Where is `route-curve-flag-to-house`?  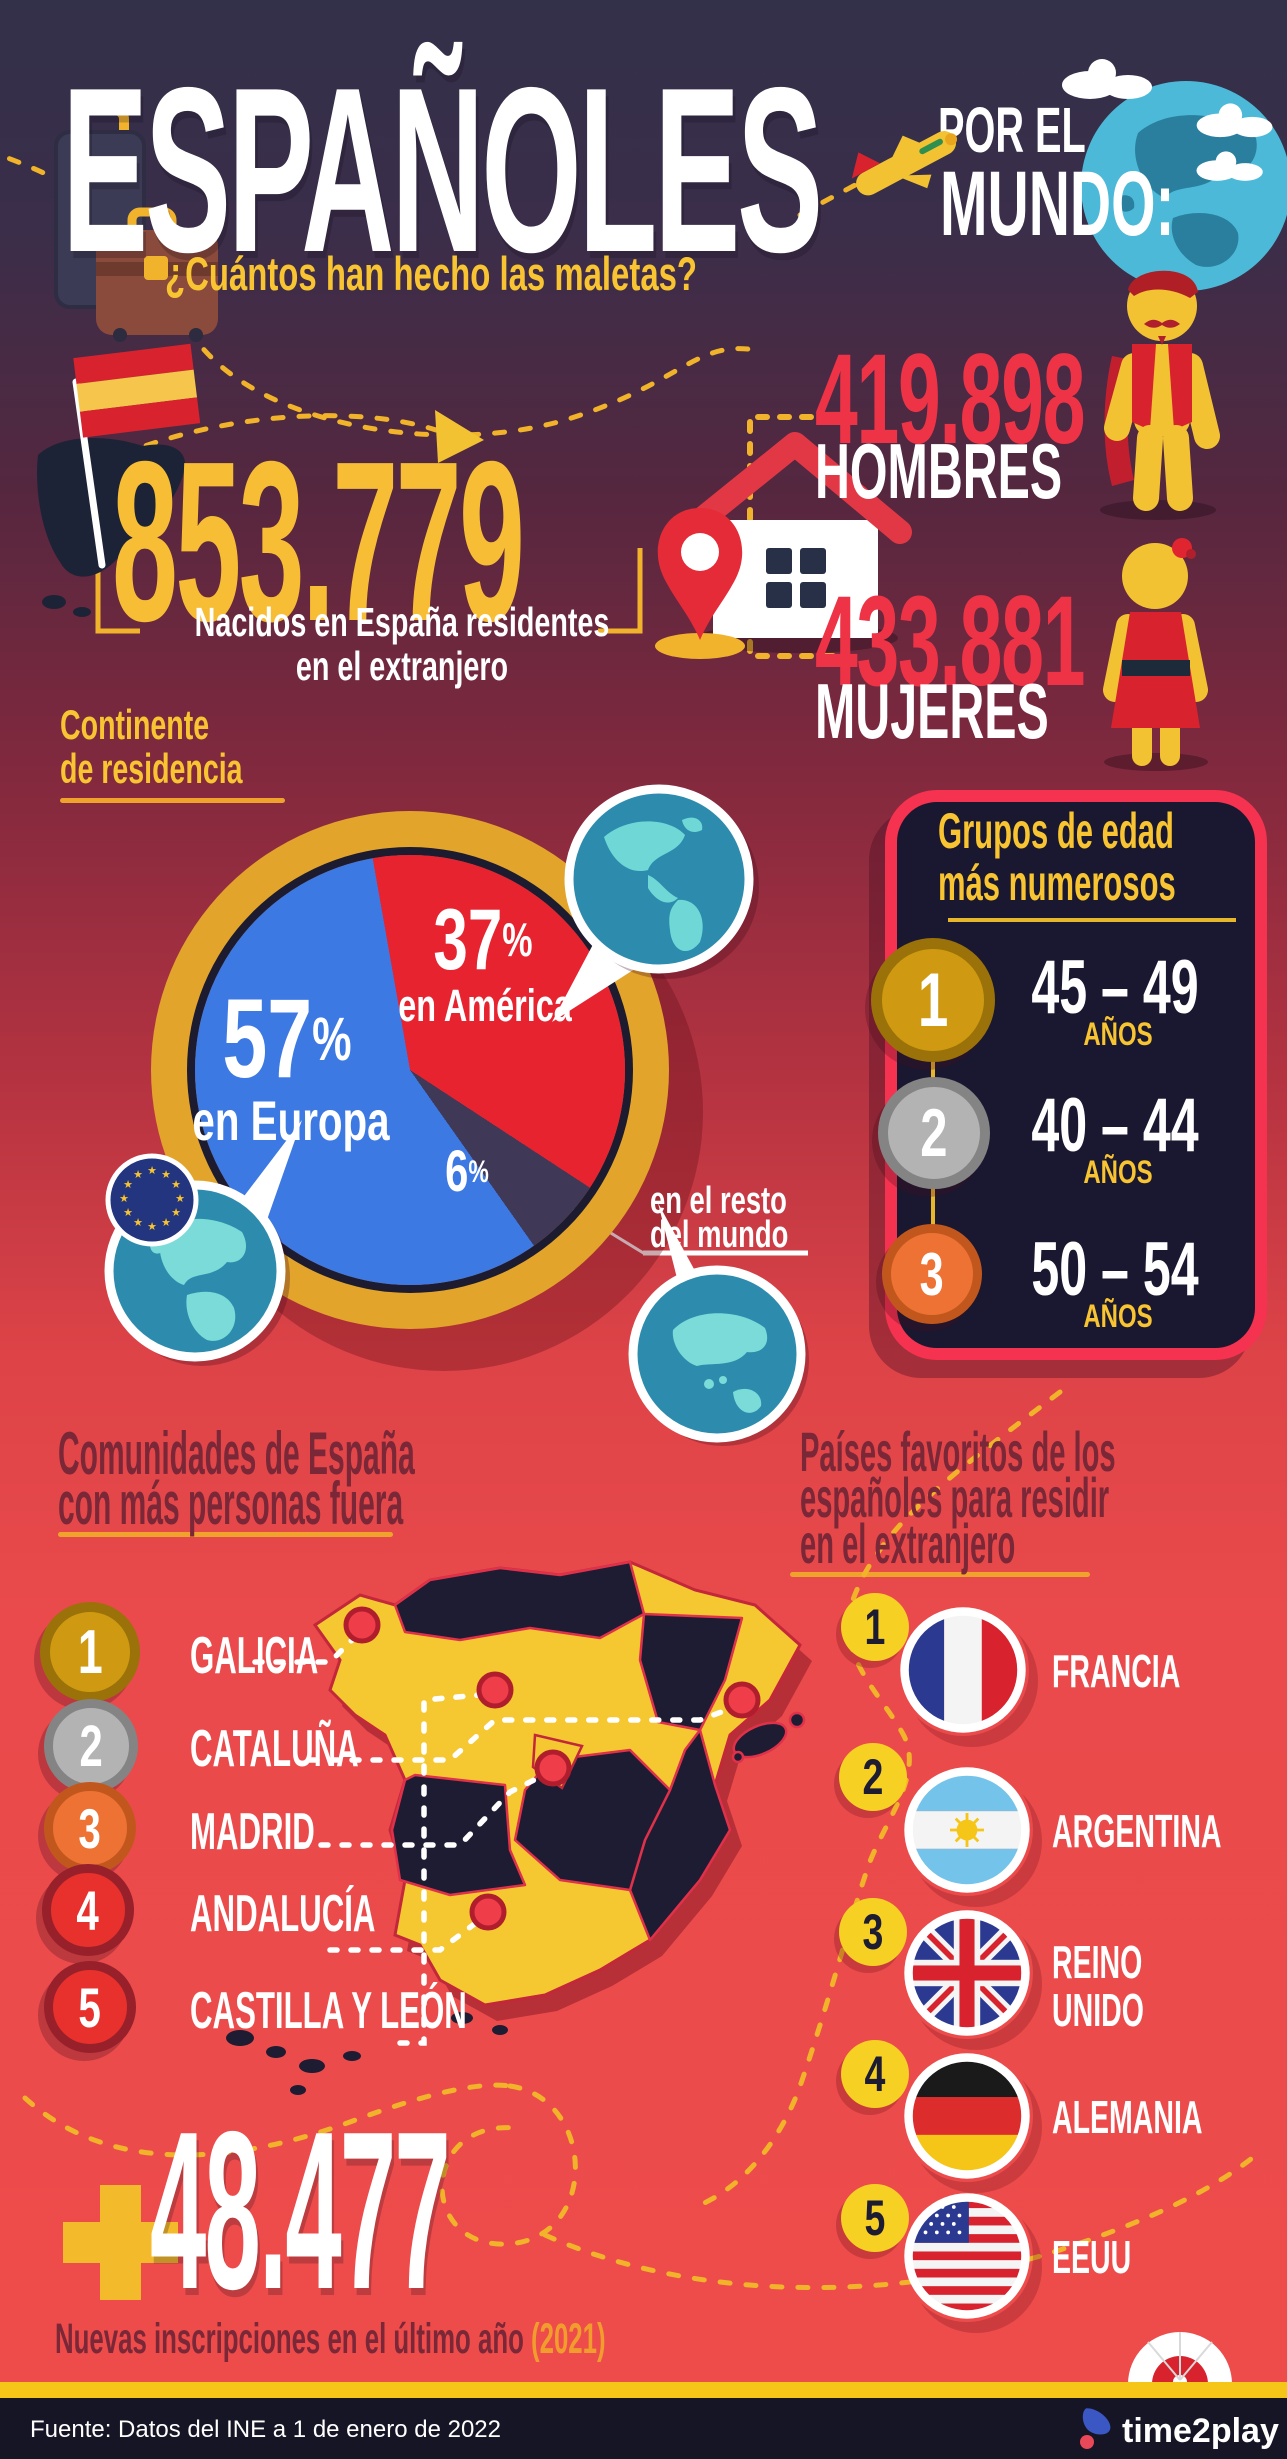
route-curve-flag-to-house is located at coordinates (267, 440).